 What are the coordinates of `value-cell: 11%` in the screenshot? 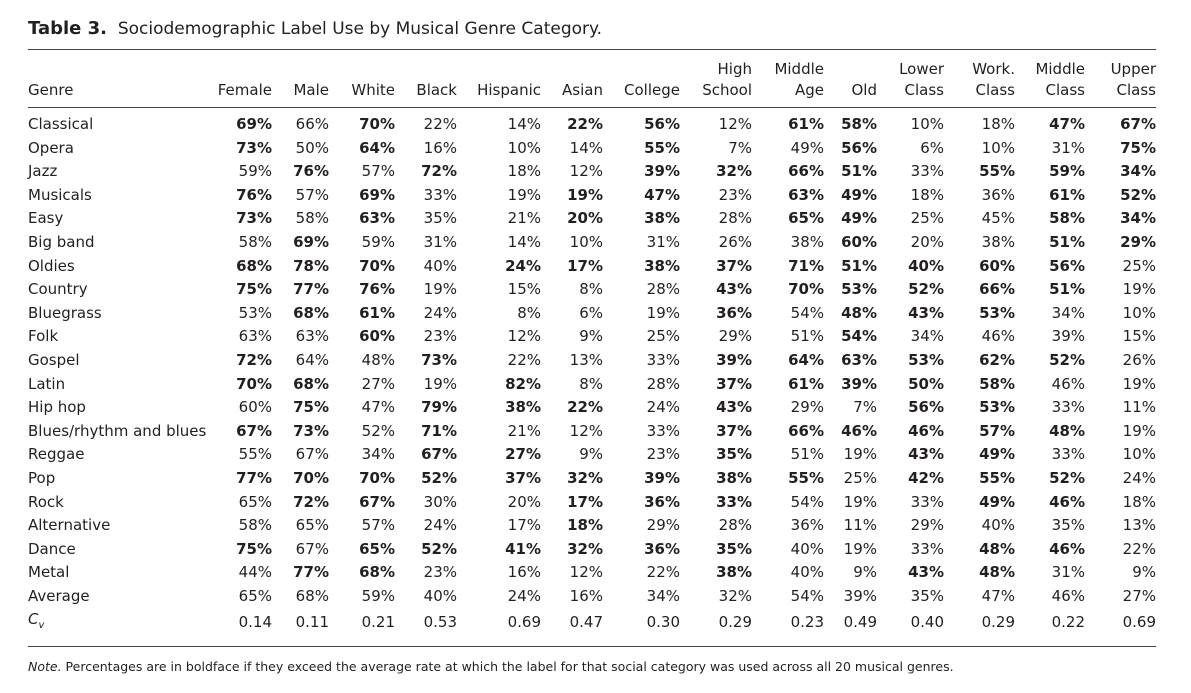 It's located at (860, 525).